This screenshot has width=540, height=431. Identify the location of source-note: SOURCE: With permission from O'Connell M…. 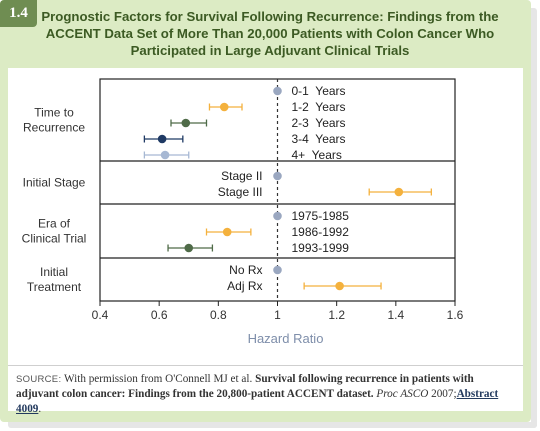
(266, 394).